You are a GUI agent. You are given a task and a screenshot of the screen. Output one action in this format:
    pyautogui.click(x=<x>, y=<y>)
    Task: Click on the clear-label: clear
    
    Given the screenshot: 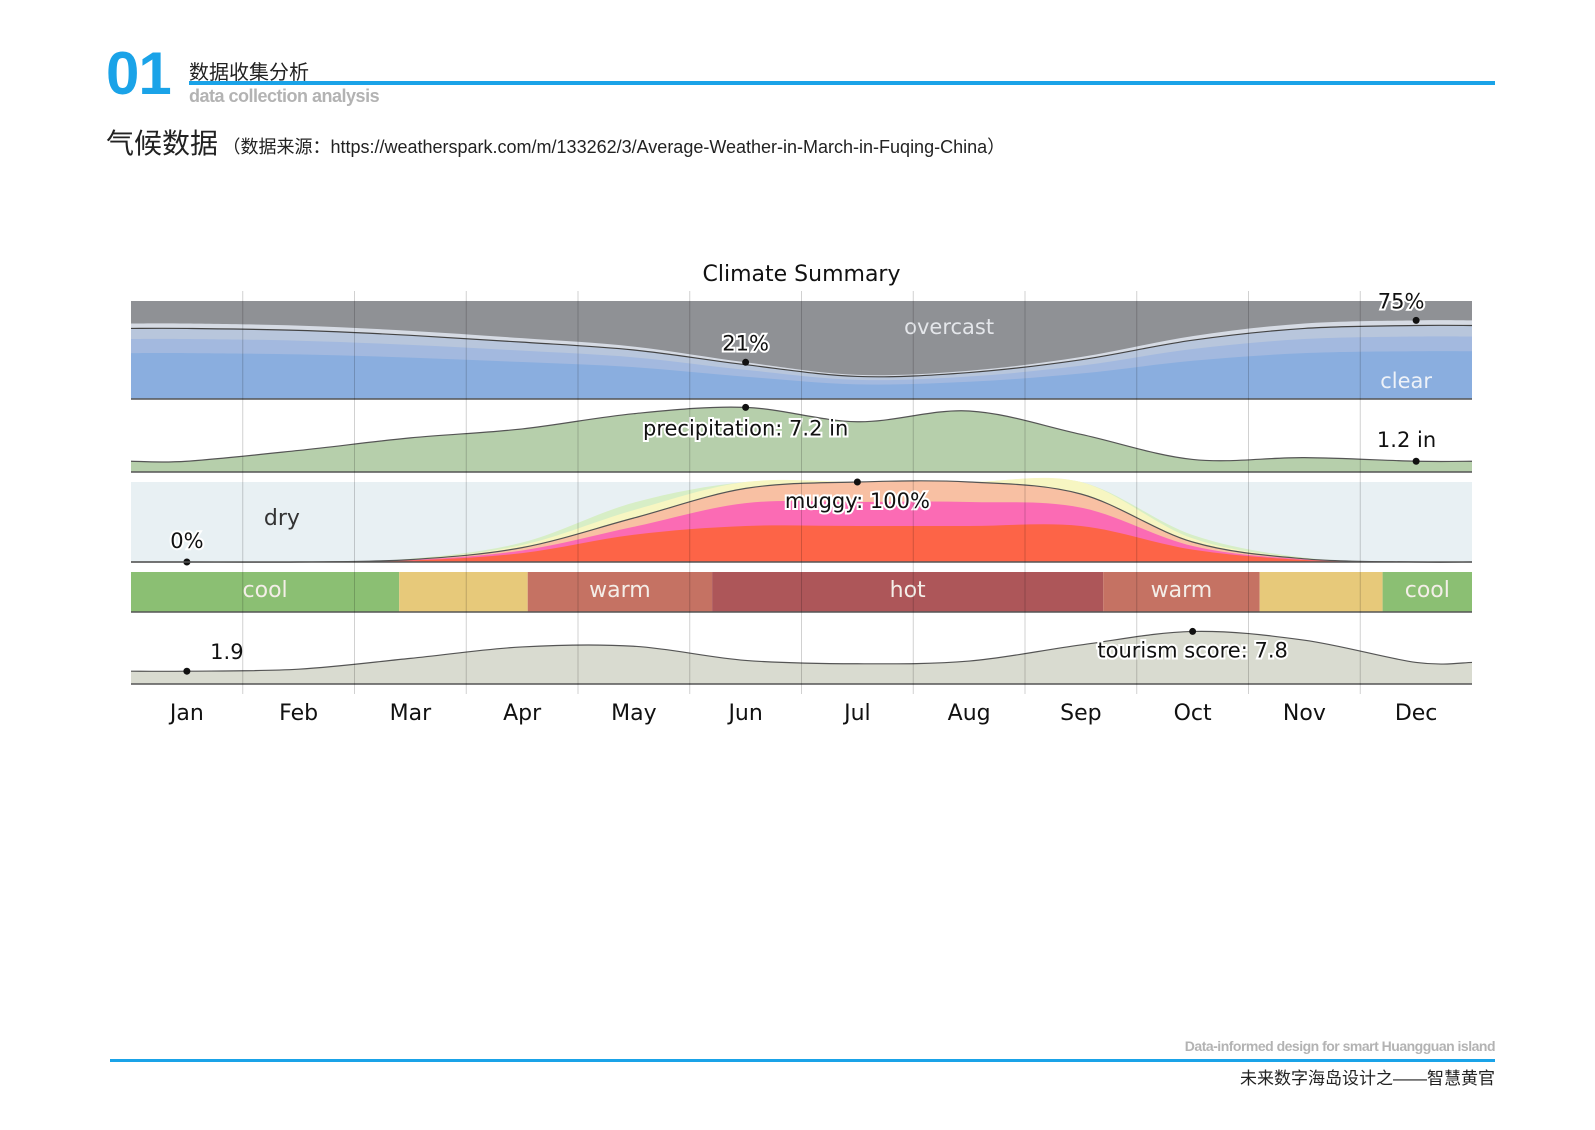 What is the action you would take?
    pyautogui.click(x=1406, y=381)
    